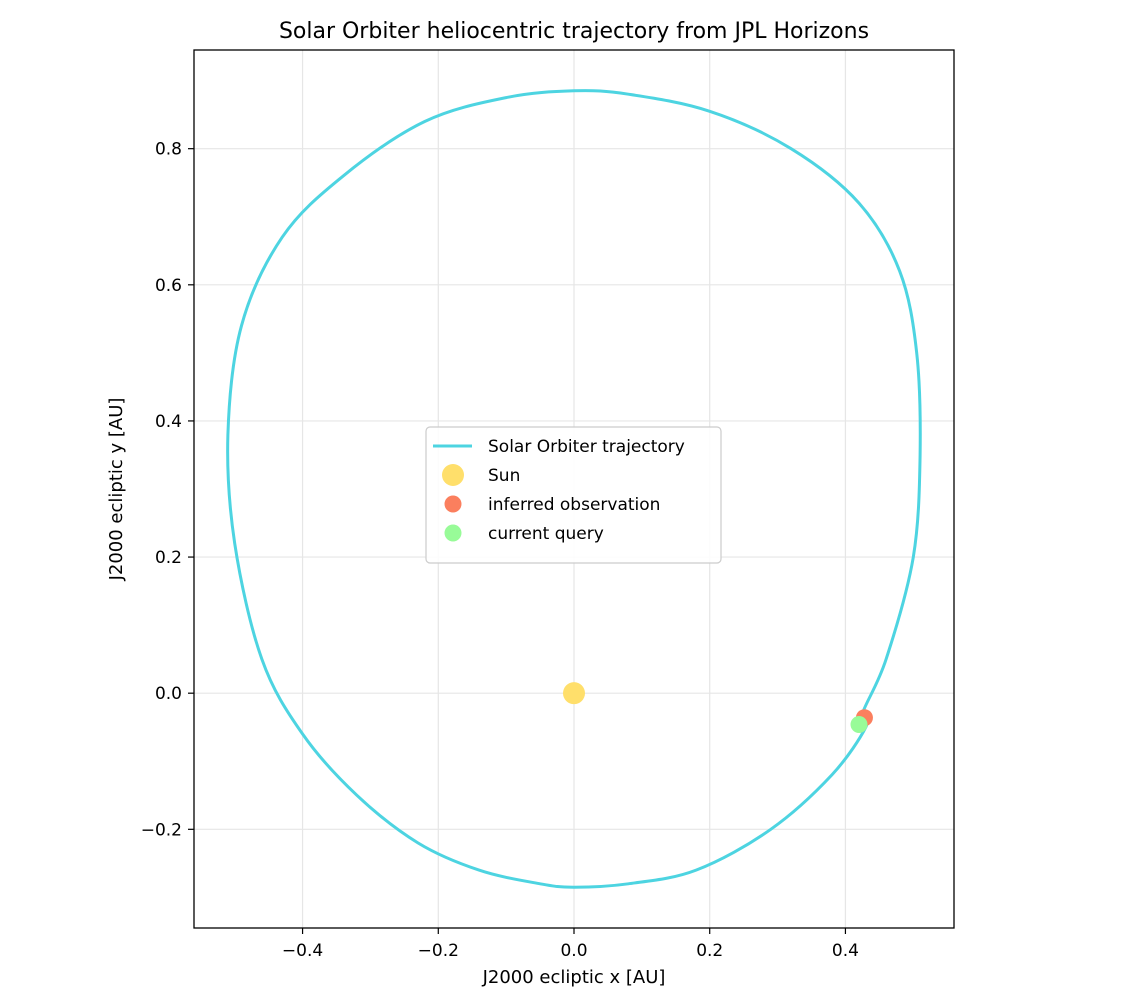 This screenshot has height=1008, width=1148. I want to click on x-tick-label: −0.2, so click(438, 951).